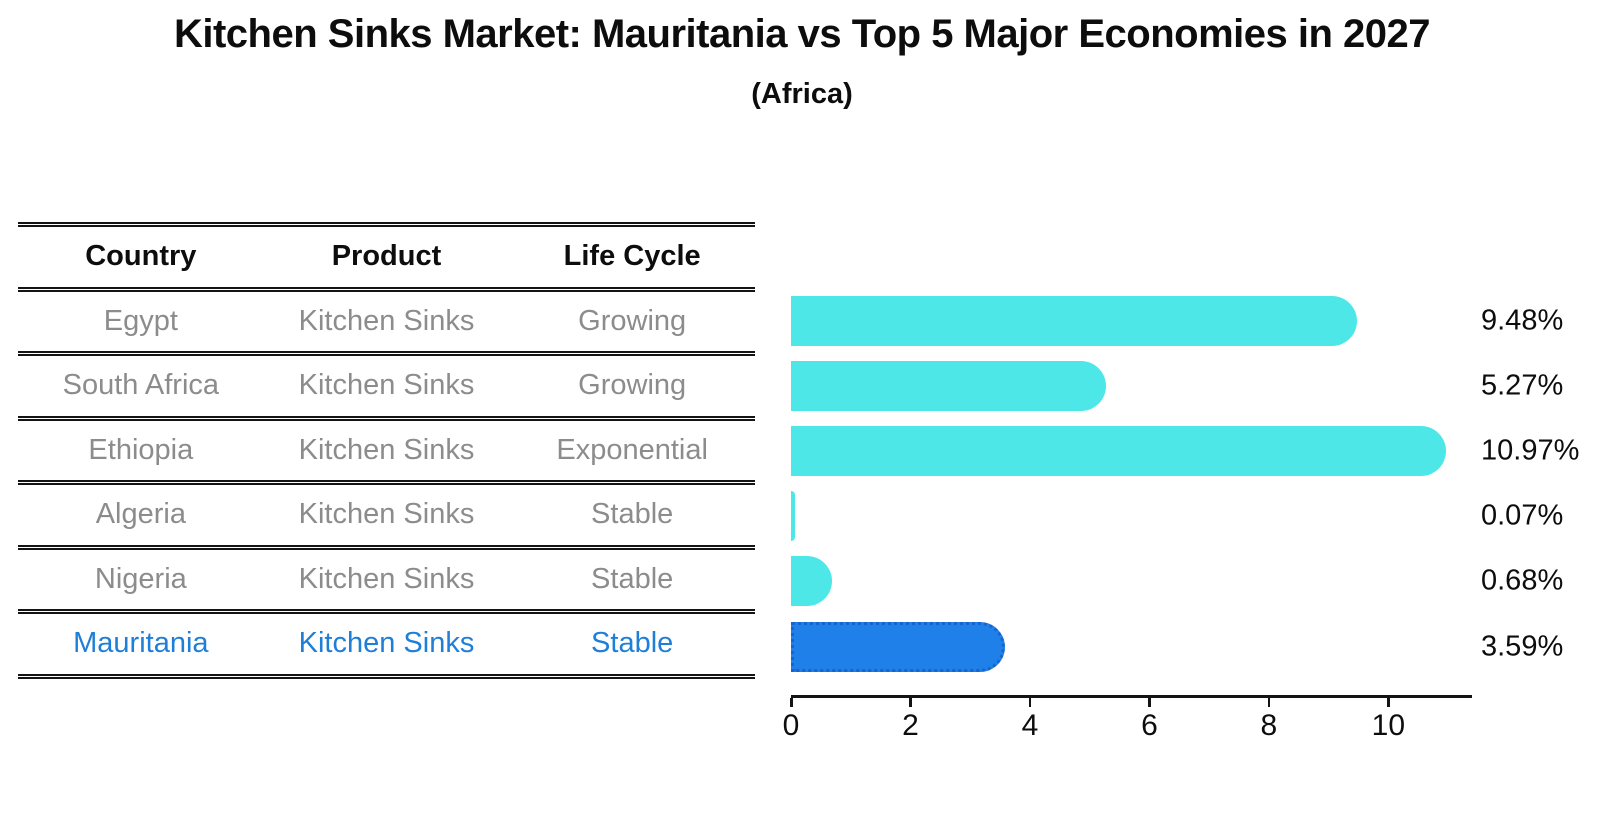 The width and height of the screenshot is (1604, 823). Describe the element at coordinates (1522, 385) in the screenshot. I see `value-label: 5.27%` at that location.